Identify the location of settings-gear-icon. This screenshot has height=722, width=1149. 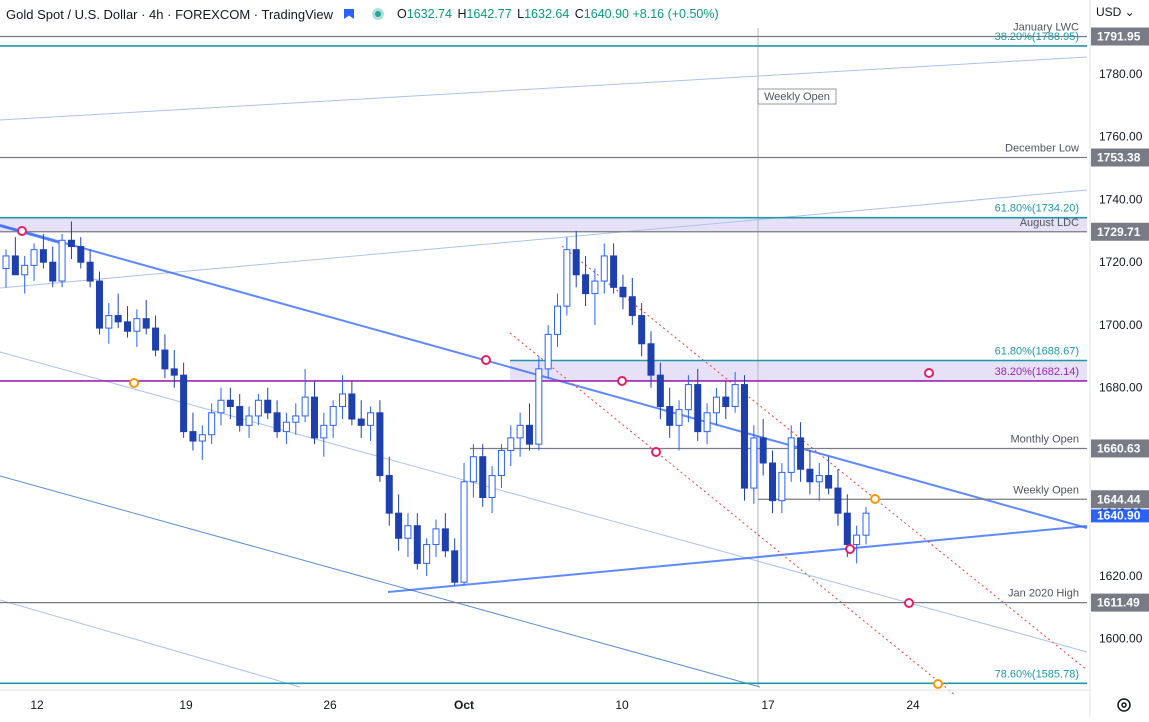
(1124, 705).